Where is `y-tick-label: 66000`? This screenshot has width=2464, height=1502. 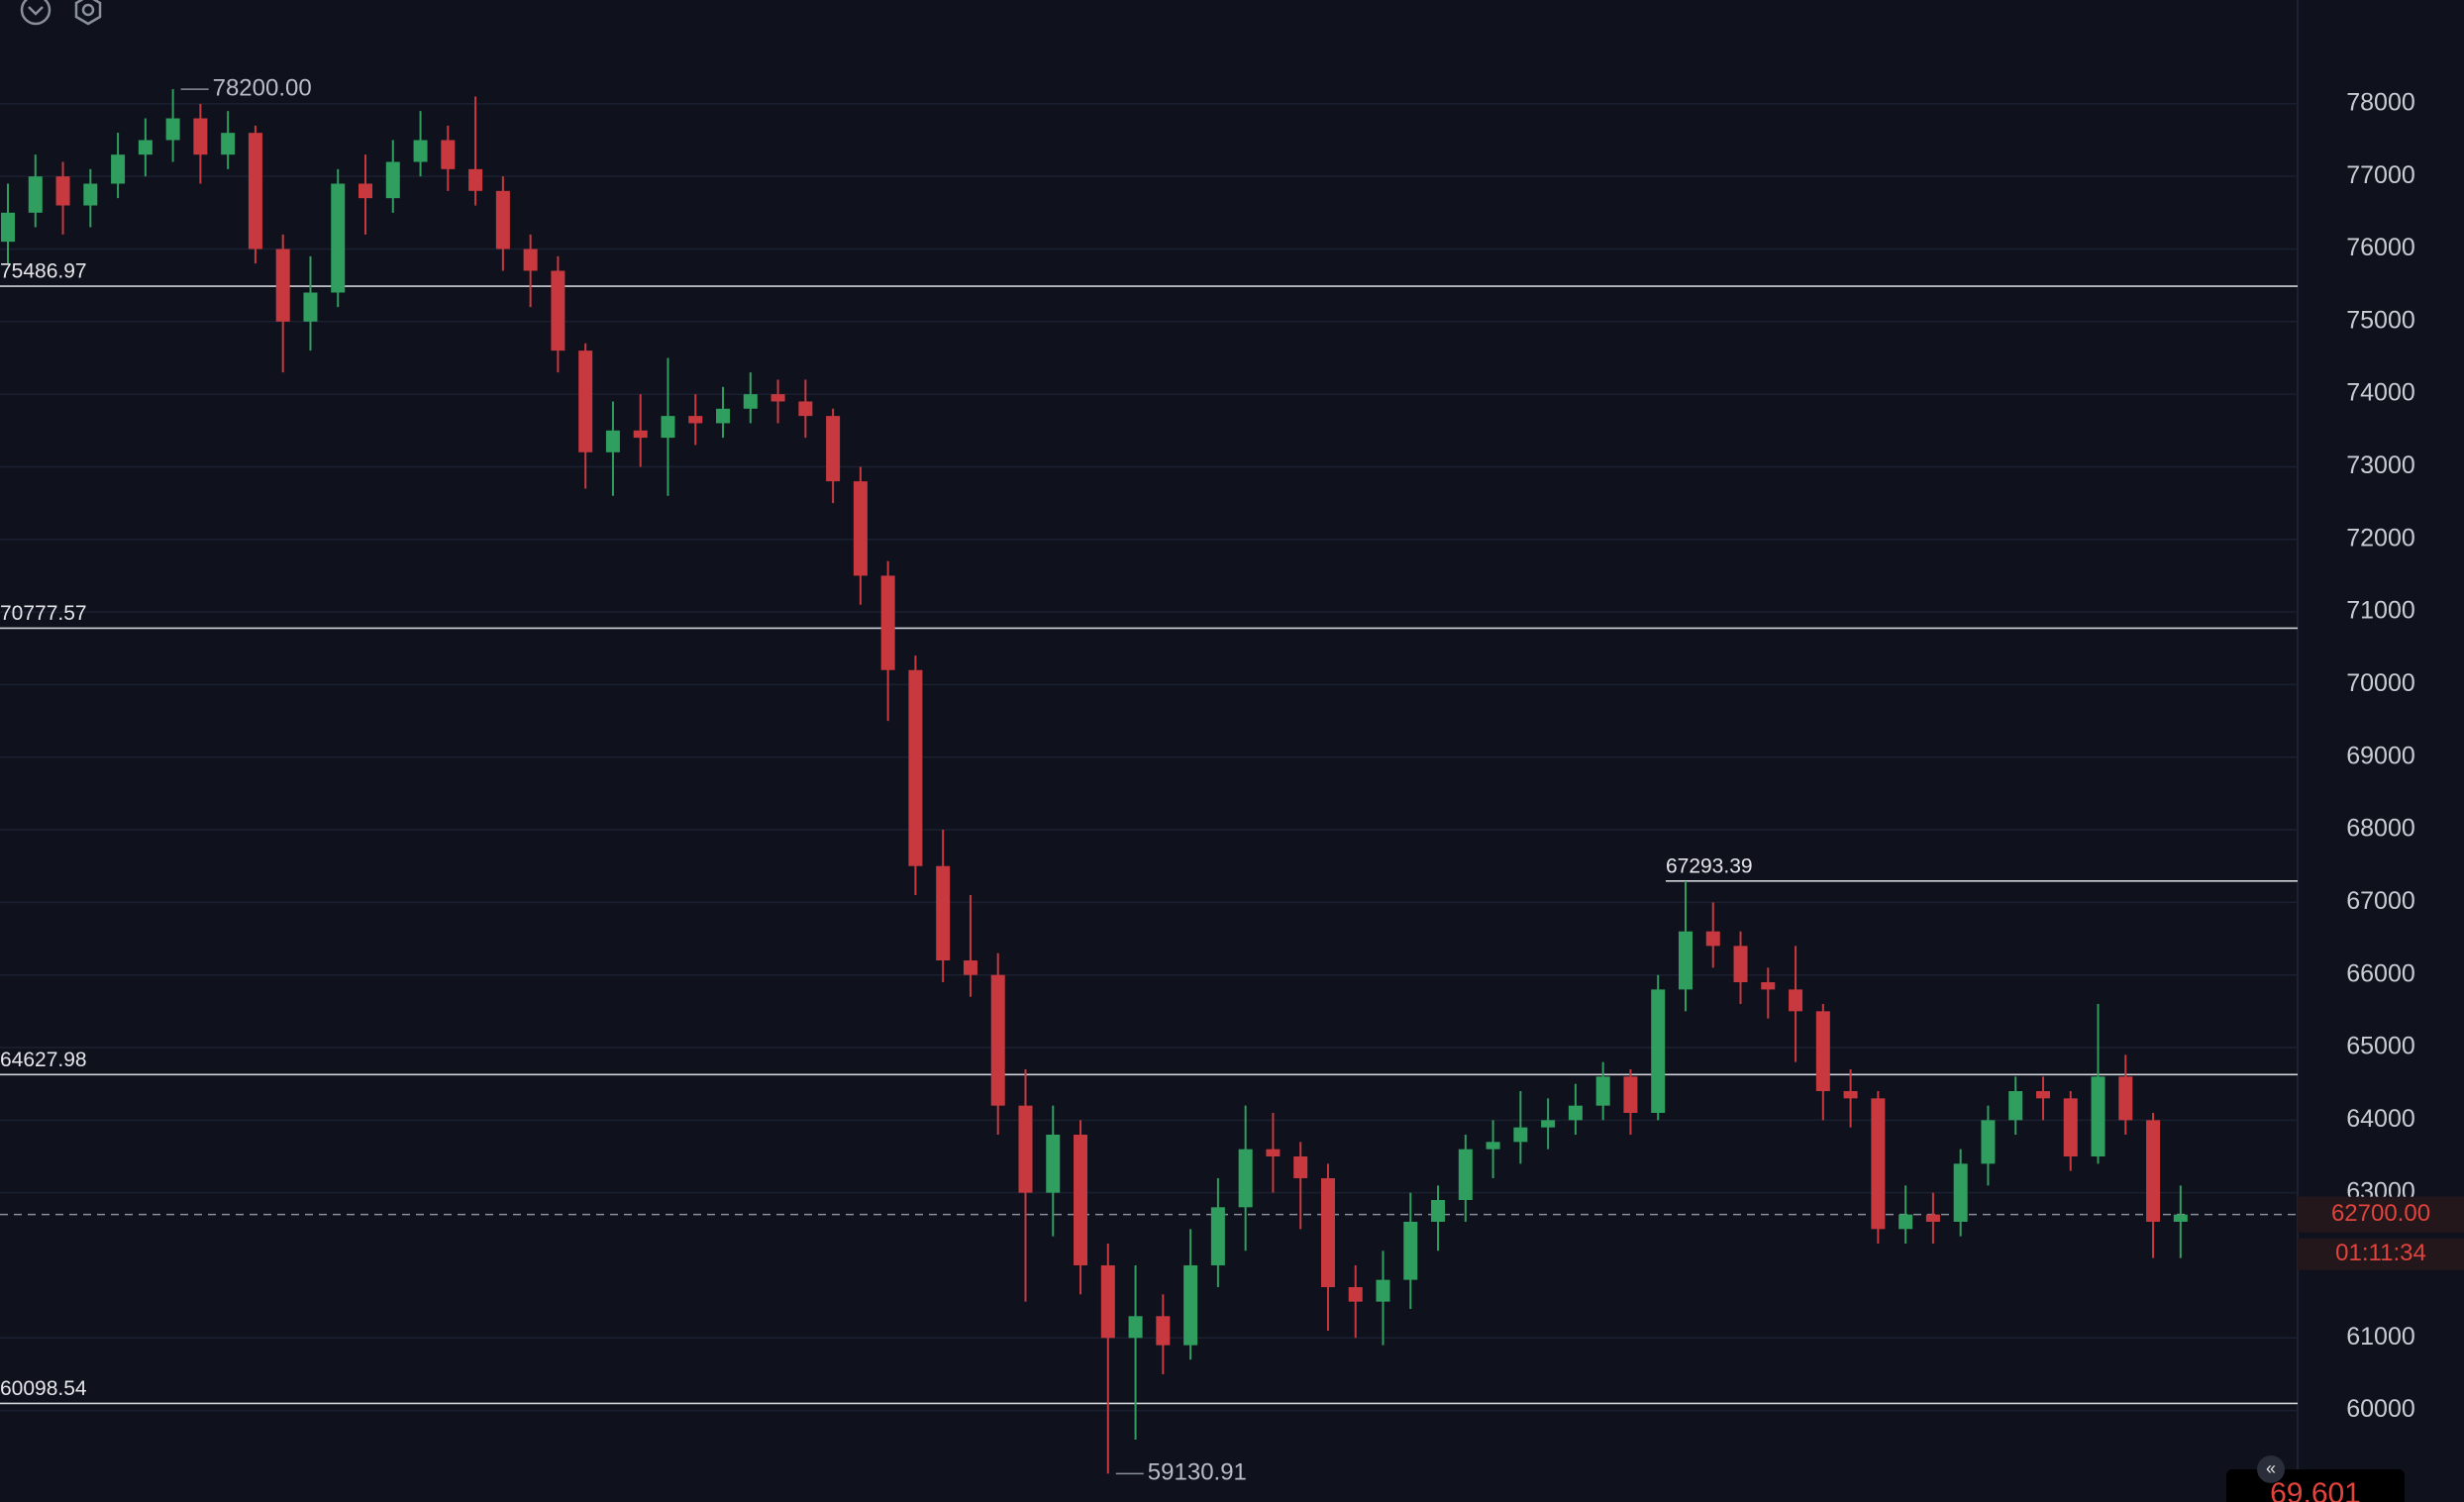 y-tick-label: 66000 is located at coordinates (2381, 973).